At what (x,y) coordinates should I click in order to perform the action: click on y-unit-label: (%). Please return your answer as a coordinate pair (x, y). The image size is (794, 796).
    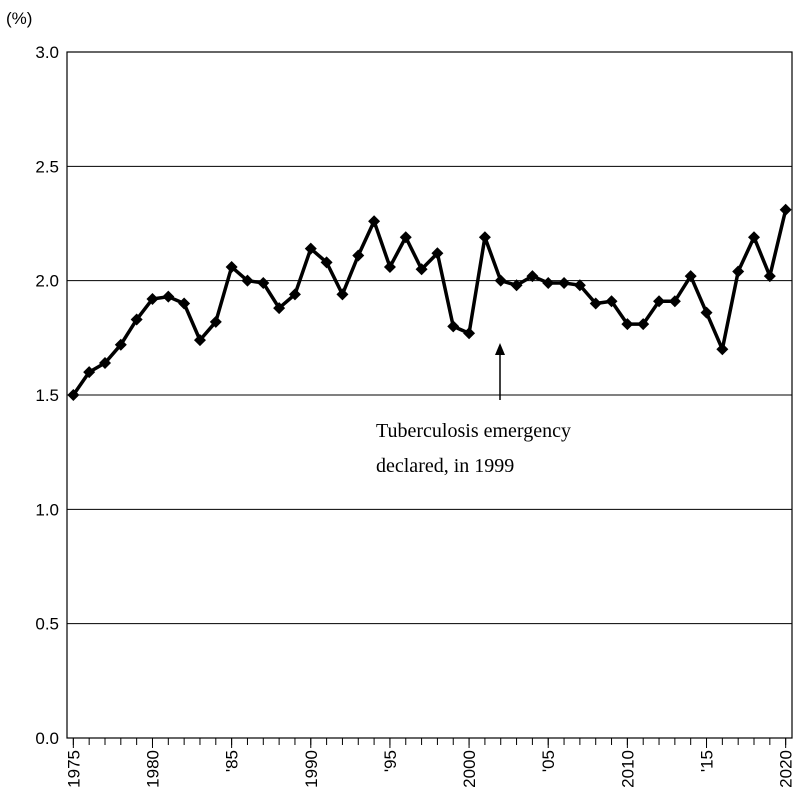
    Looking at the image, I should click on (19, 18).